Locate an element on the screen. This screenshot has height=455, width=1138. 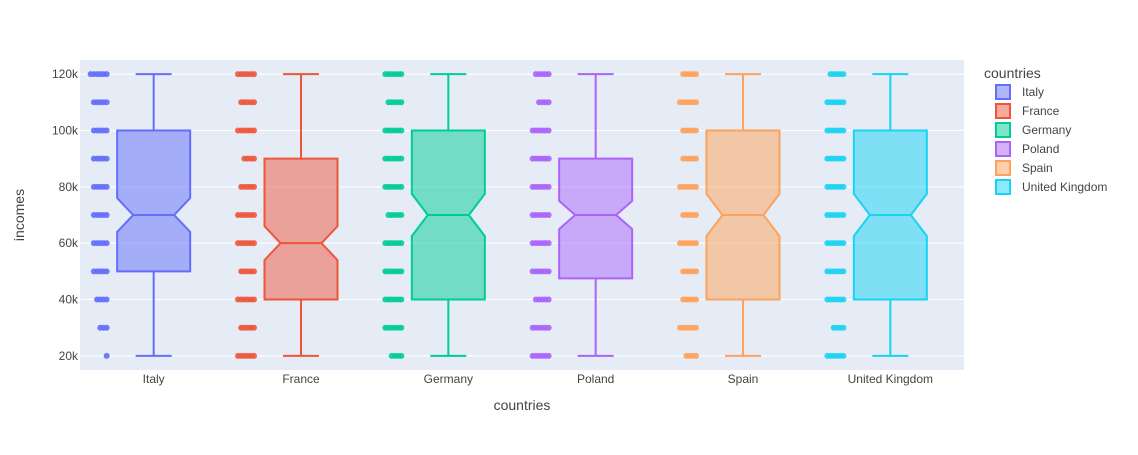
legend-item: Poland is located at coordinates (1027, 149).